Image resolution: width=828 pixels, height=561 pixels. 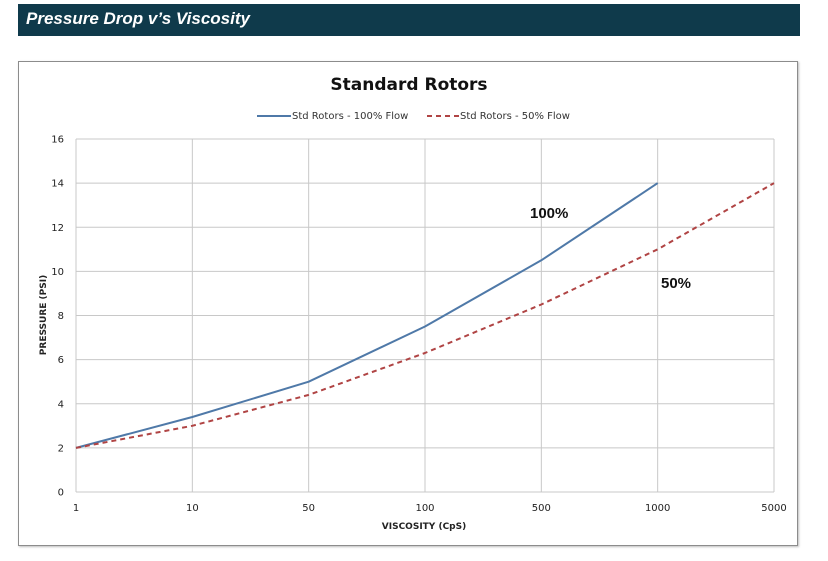 What do you see at coordinates (541, 508) in the screenshot?
I see `x-tick-label-500: 500` at bounding box center [541, 508].